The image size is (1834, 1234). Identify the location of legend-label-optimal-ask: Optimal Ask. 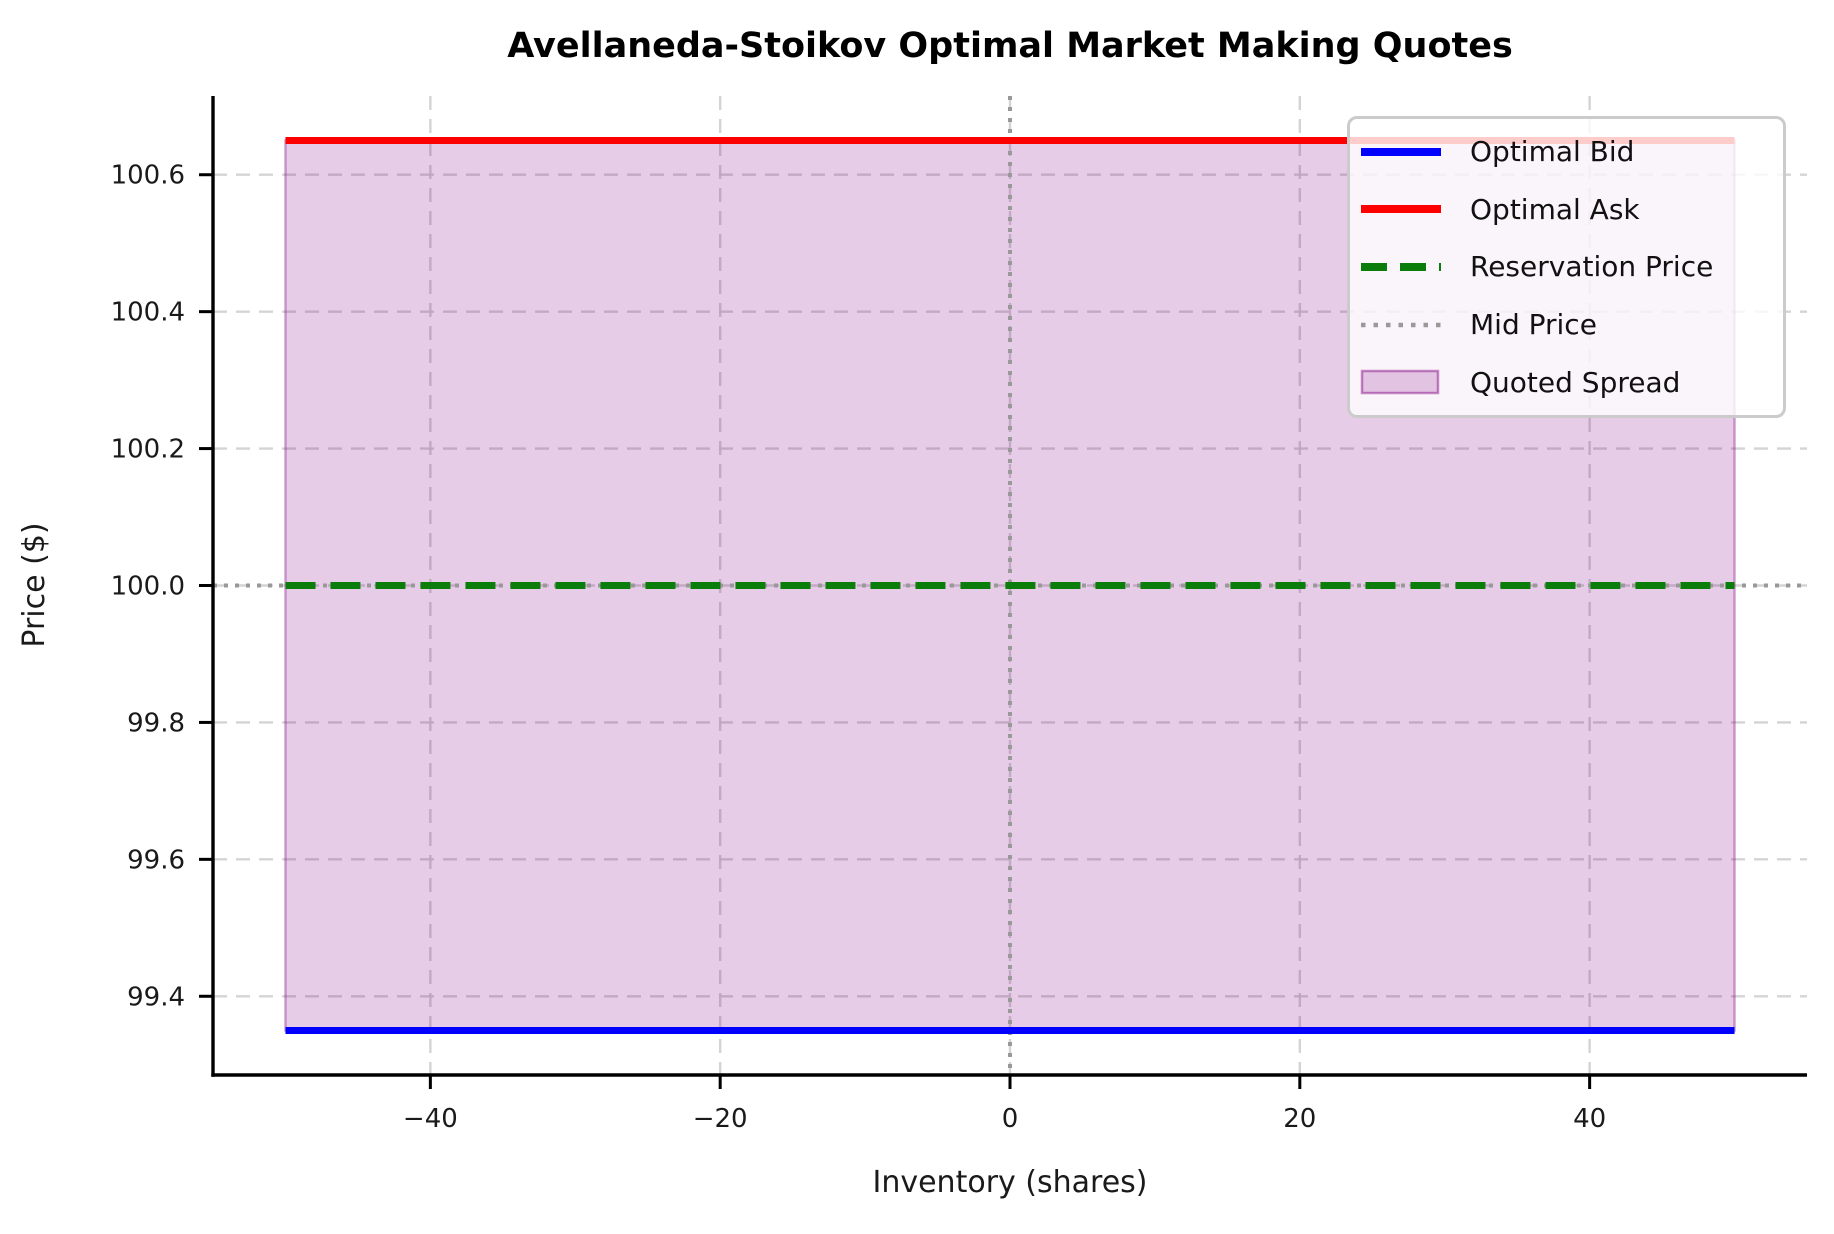
(1555, 209).